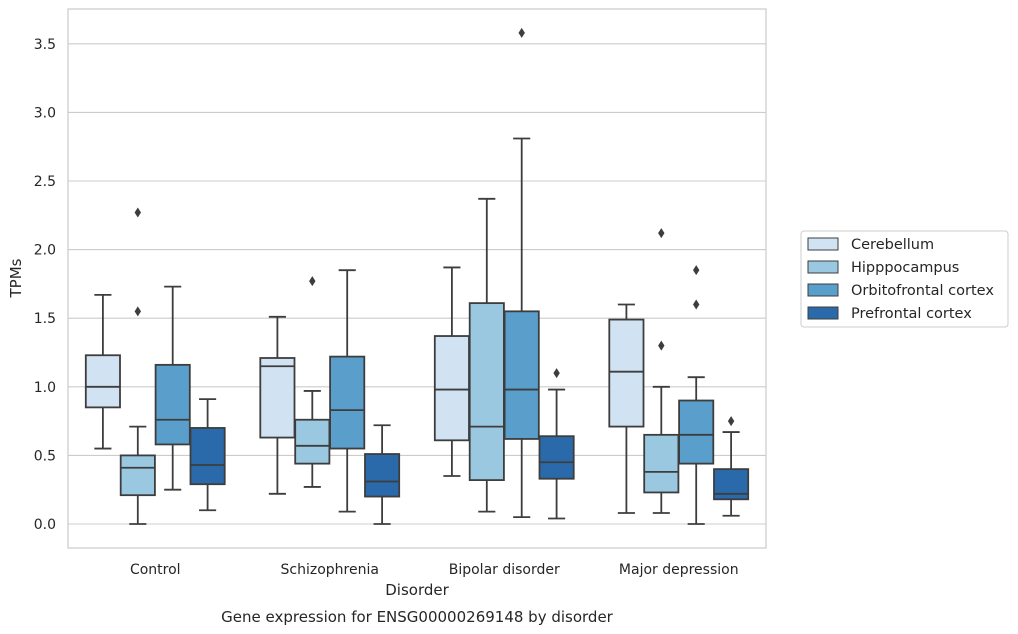  Describe the element at coordinates (417, 590) in the screenshot. I see `x-axis-label: Disorder` at that location.